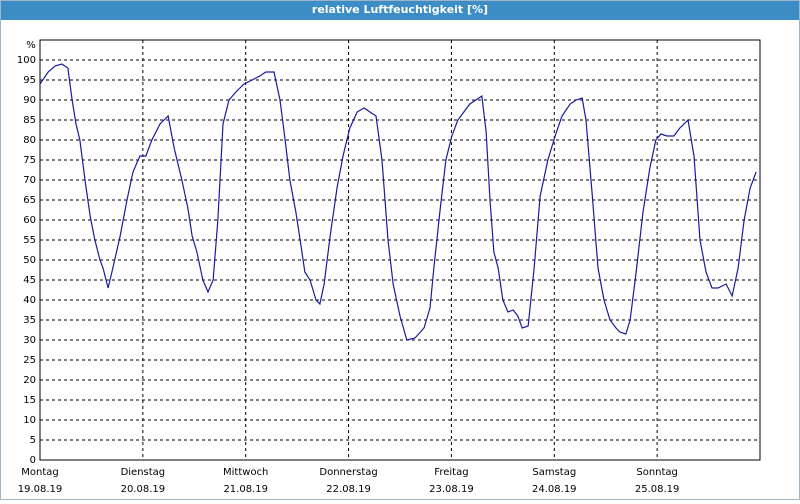  What do you see at coordinates (29, 240) in the screenshot?
I see `y-tick-label: 55` at bounding box center [29, 240].